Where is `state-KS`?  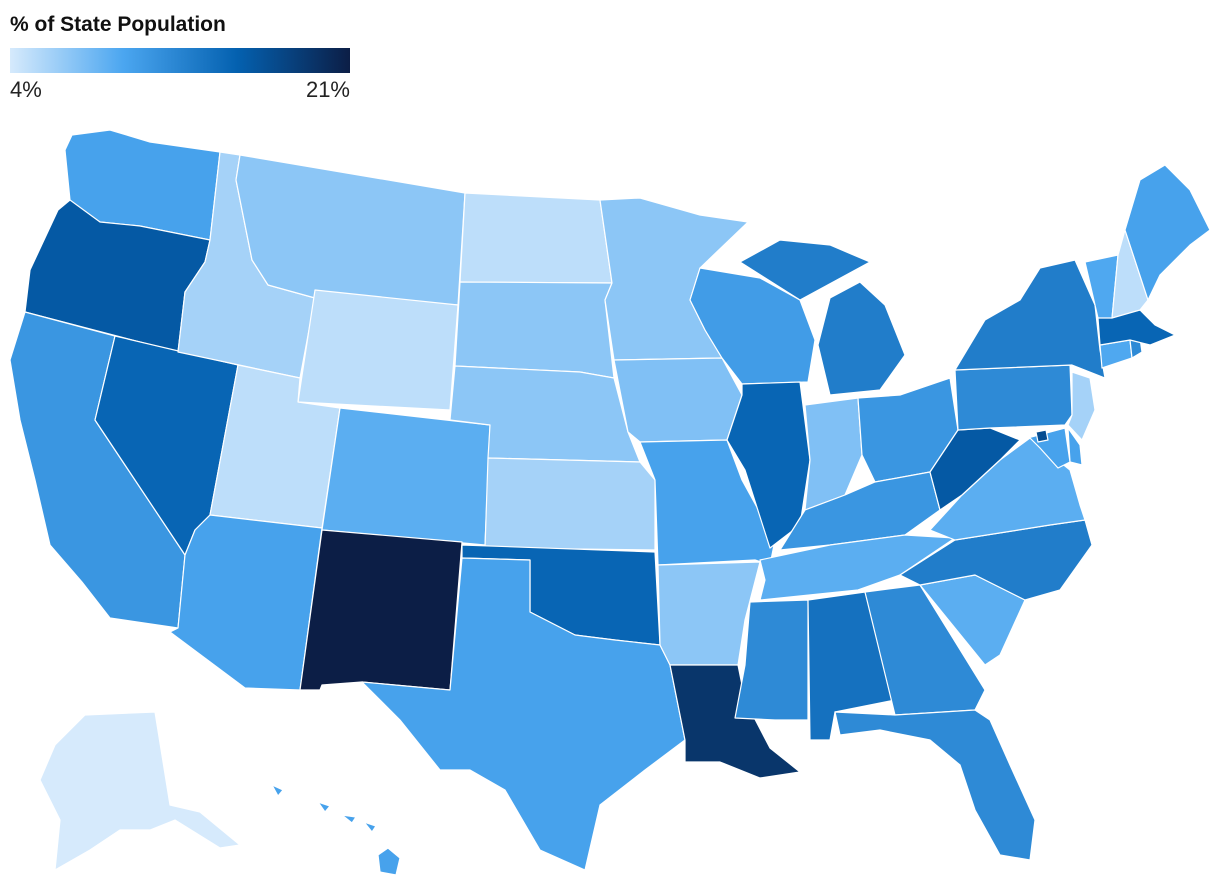 state-KS is located at coordinates (570, 504).